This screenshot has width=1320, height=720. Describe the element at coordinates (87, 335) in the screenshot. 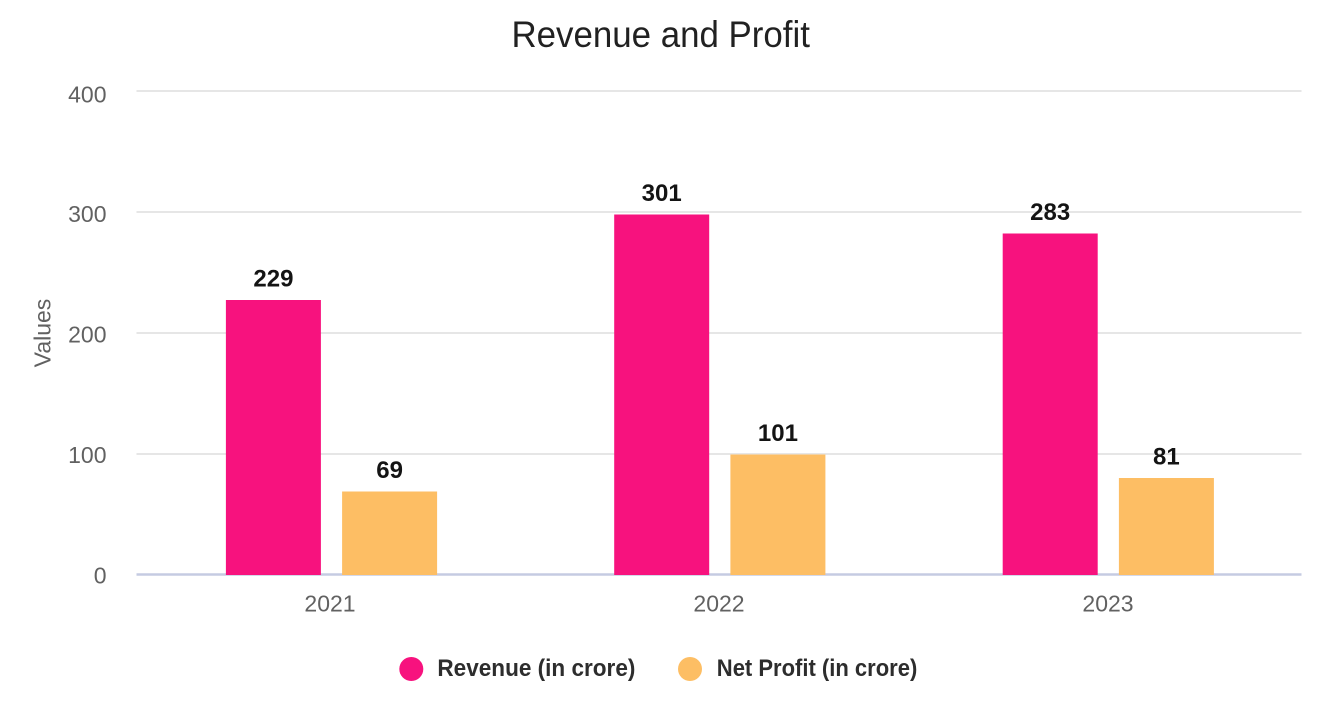

I see `svg-text: 200` at that location.